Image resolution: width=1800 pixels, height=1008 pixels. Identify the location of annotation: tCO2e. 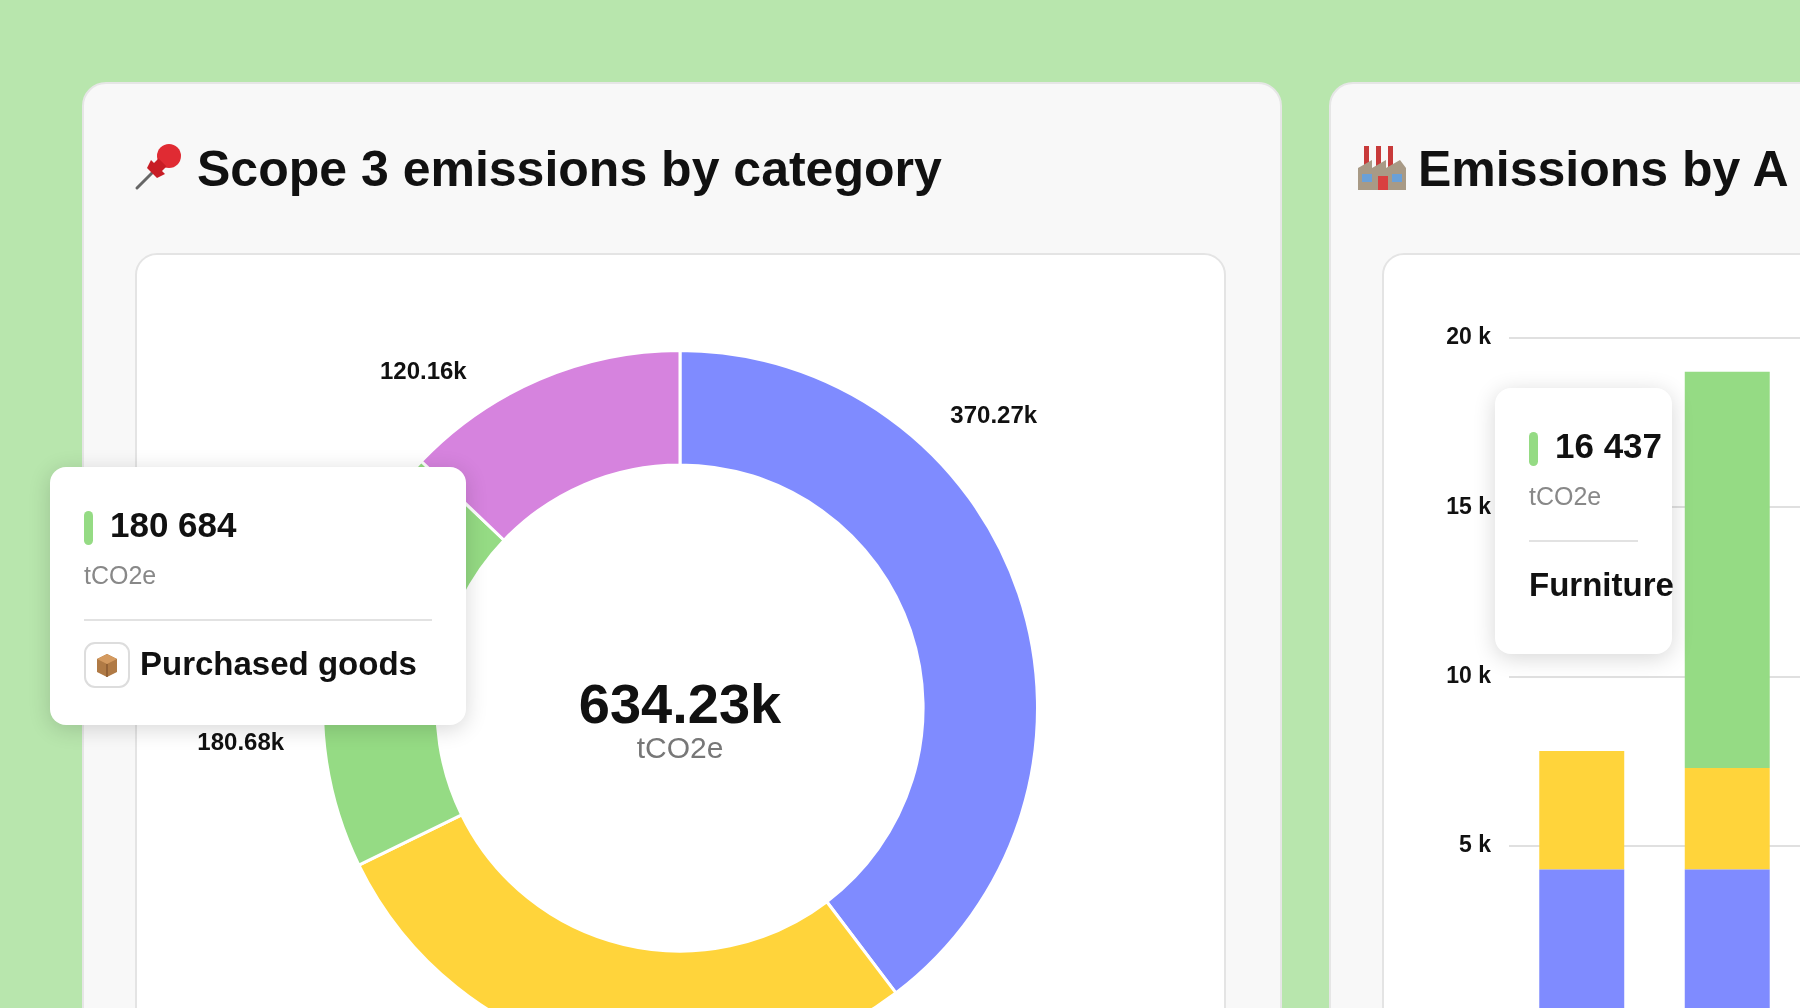
(1565, 496).